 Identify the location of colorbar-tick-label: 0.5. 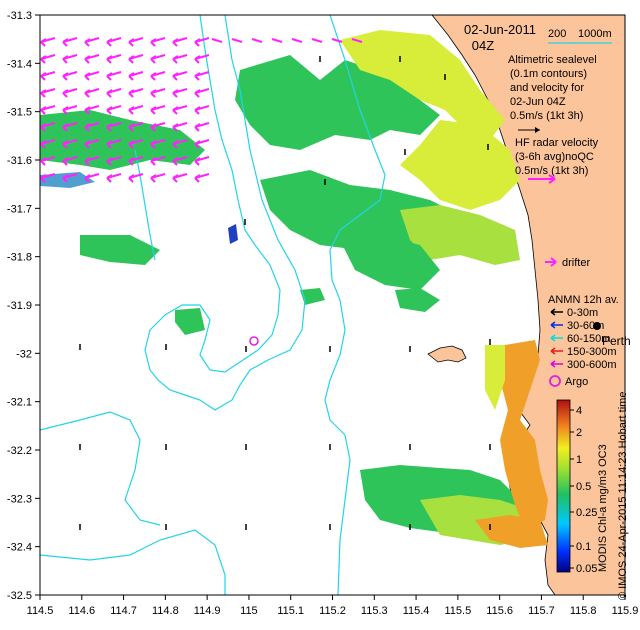
(583, 487).